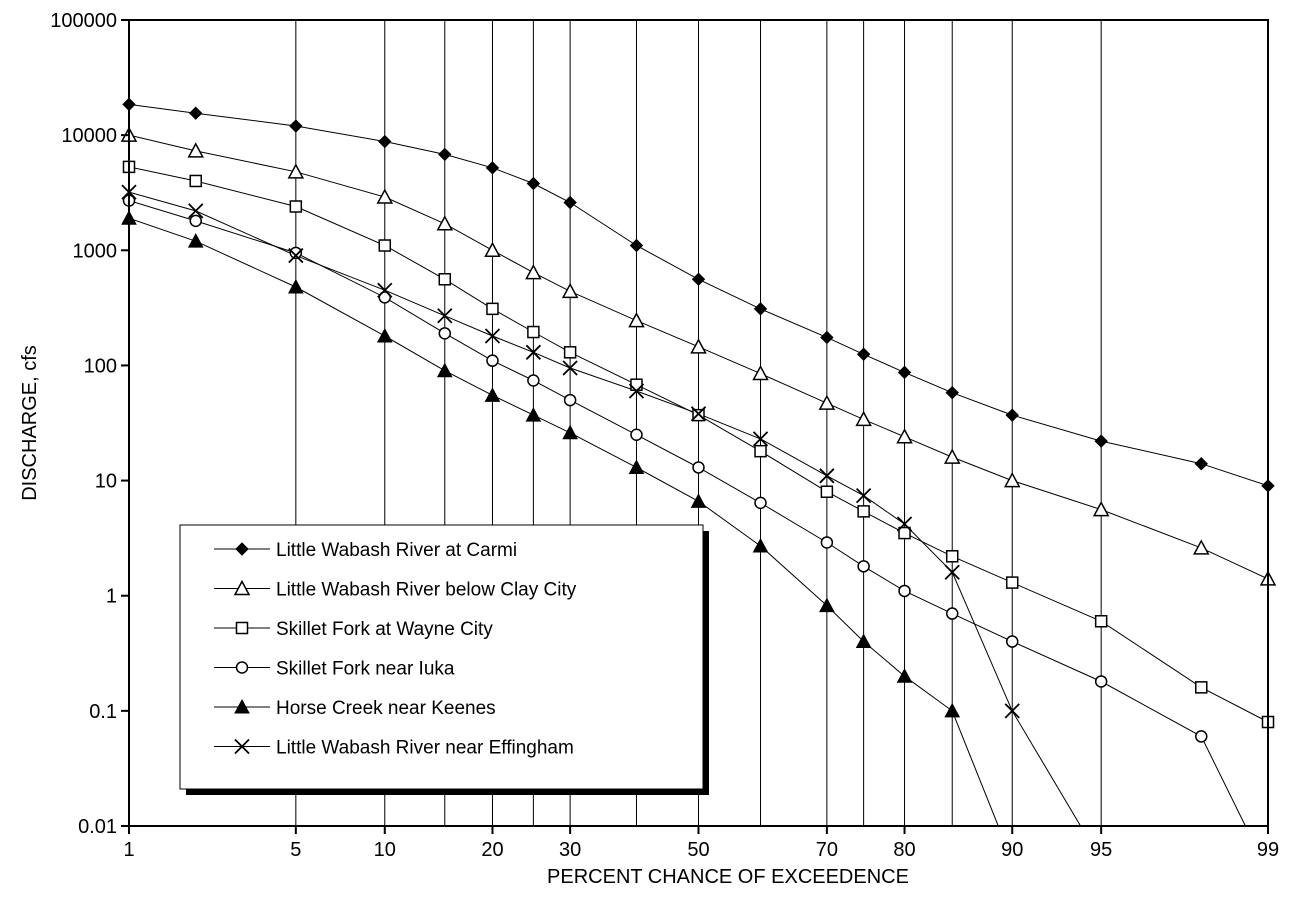 The image size is (1291, 897). What do you see at coordinates (106, 482) in the screenshot?
I see `y-tick-label: 10` at bounding box center [106, 482].